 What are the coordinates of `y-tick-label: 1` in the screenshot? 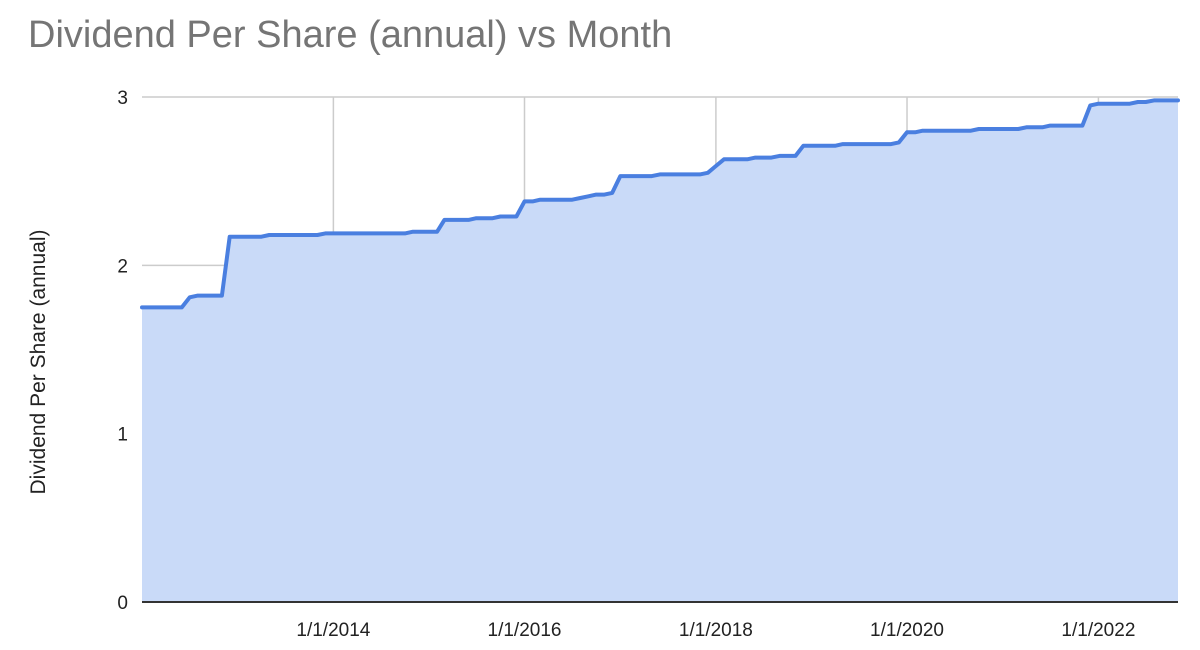 It's located at (122, 435).